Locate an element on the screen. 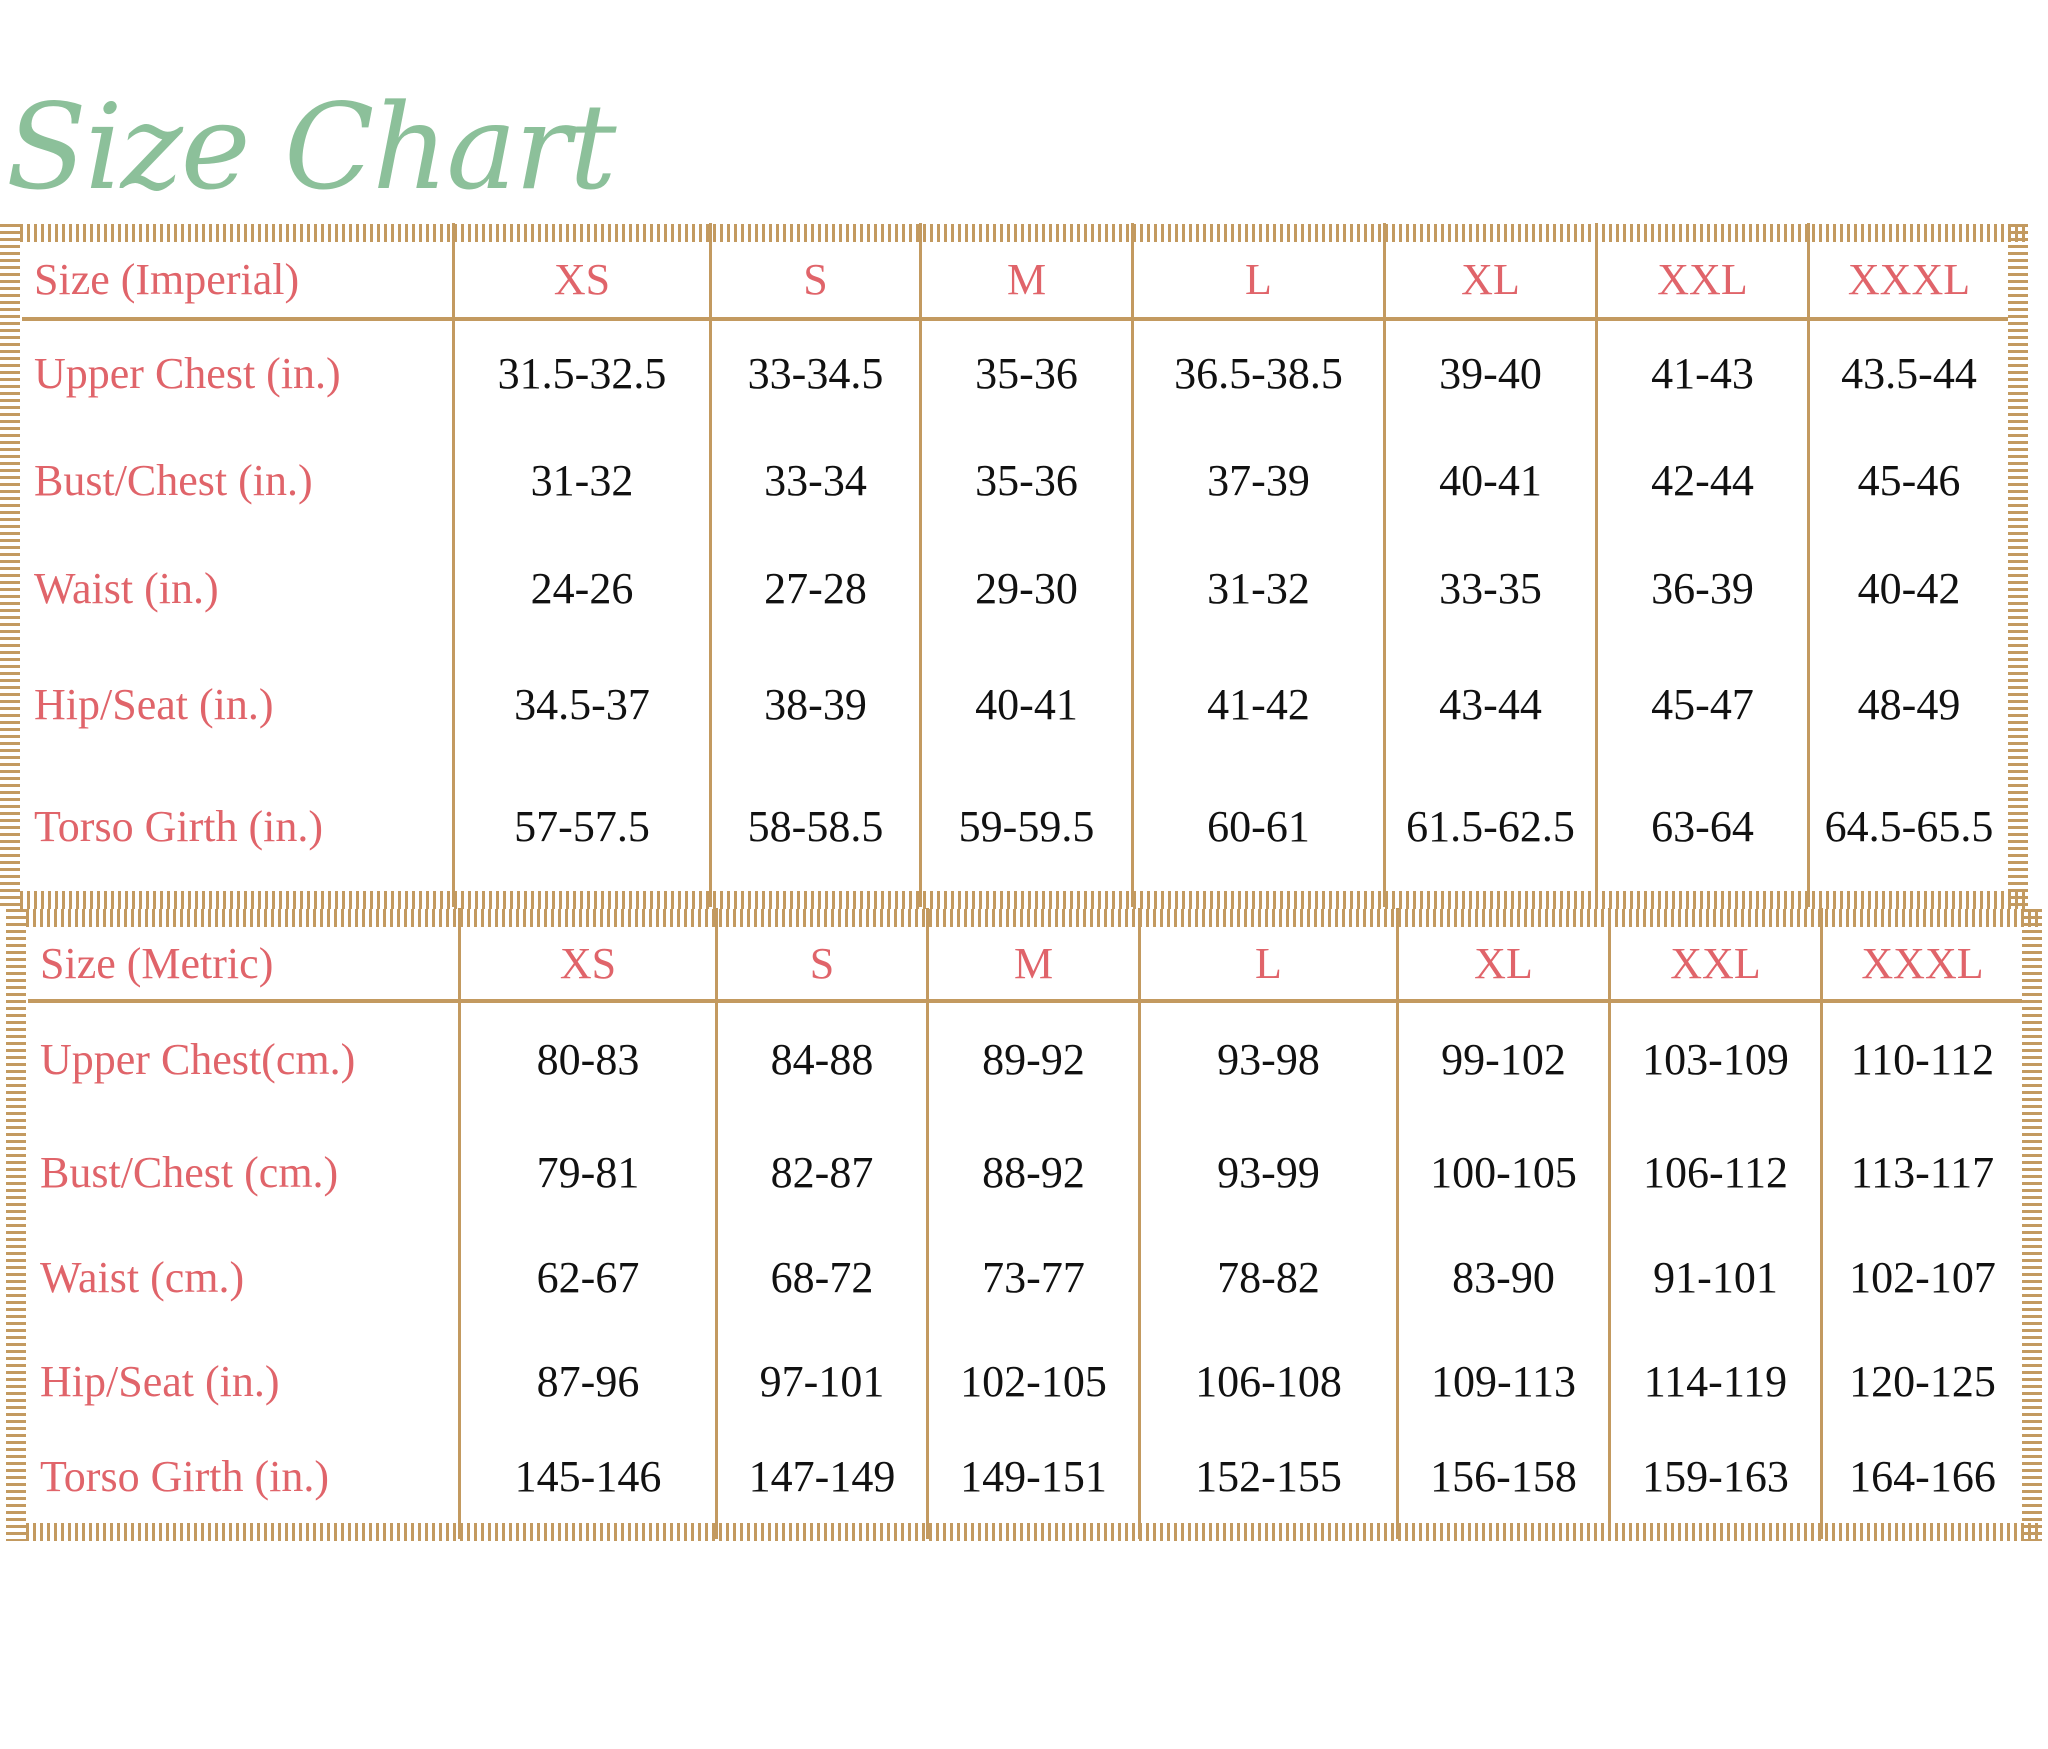 Image resolution: width=2048 pixels, height=1749 pixels. measurement-cell: 145-146 is located at coordinates (588, 1477).